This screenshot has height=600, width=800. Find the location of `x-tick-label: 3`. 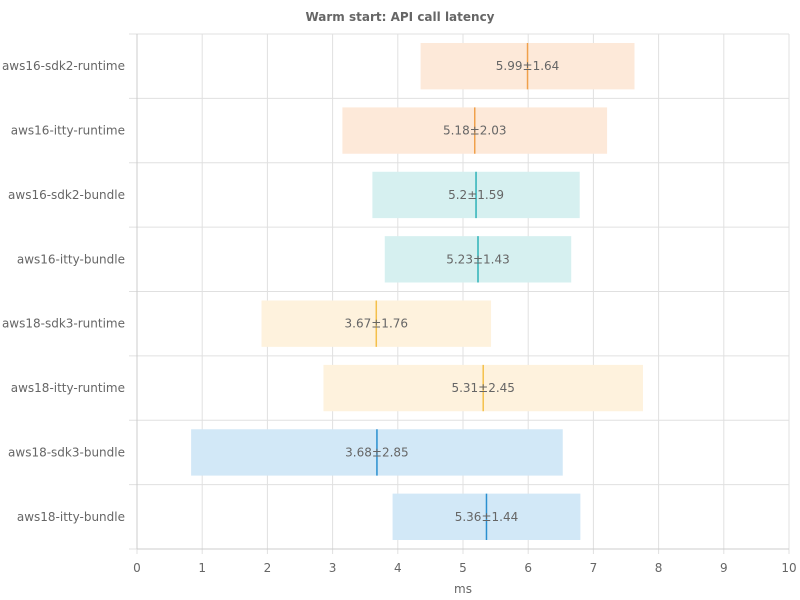

x-tick-label: 3 is located at coordinates (333, 568).